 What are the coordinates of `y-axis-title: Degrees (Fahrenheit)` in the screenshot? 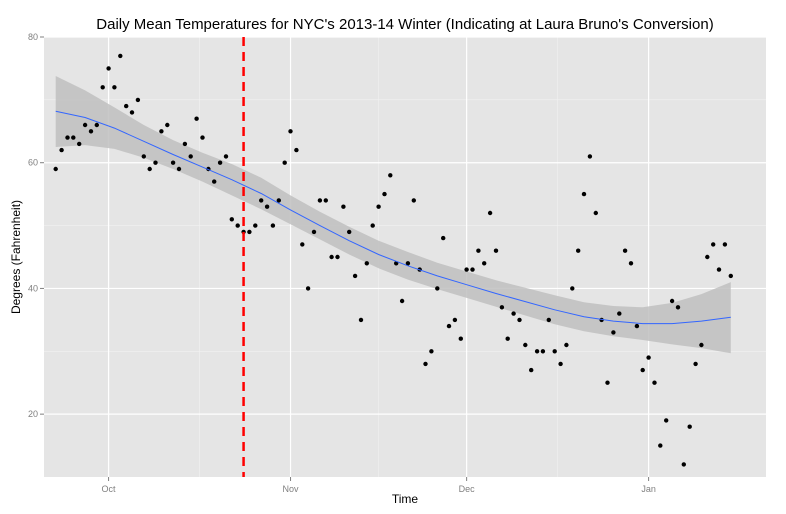 It's located at (16, 257).